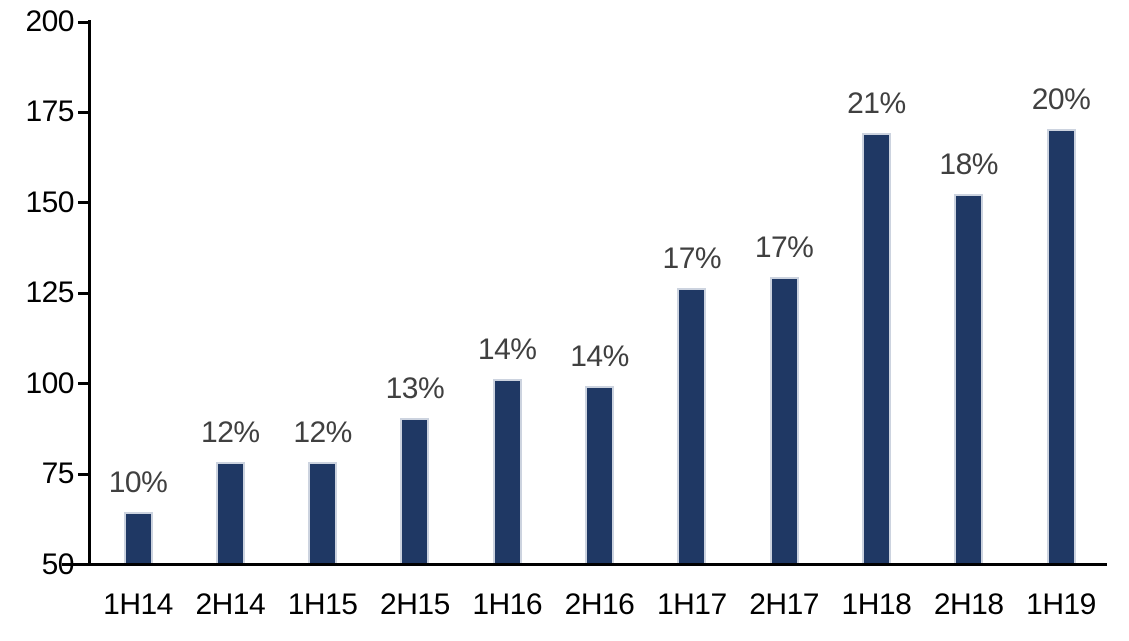 This screenshot has width=1129, height=641. Describe the element at coordinates (507, 604) in the screenshot. I see `x-axis-label-1h16: 1H16` at that location.